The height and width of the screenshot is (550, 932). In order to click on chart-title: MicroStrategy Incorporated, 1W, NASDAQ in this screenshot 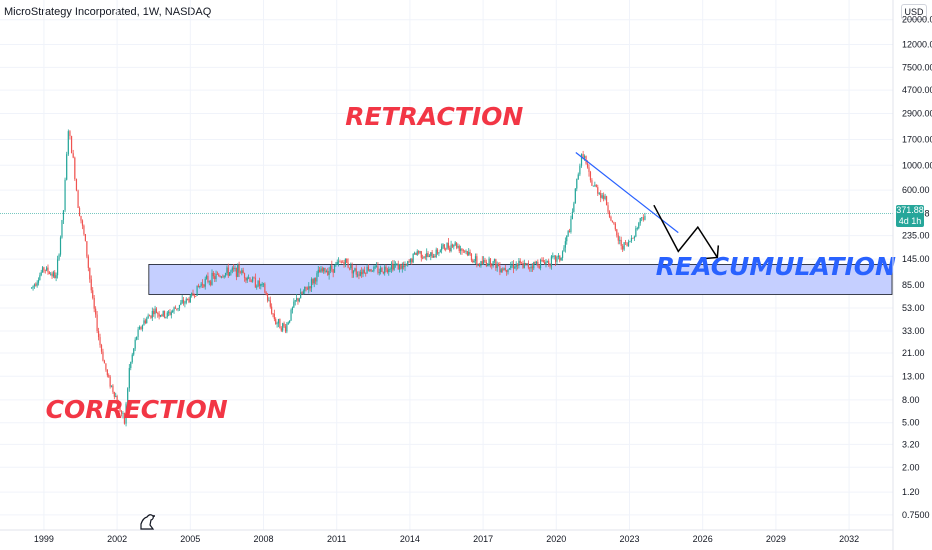, I will do `click(108, 12)`.